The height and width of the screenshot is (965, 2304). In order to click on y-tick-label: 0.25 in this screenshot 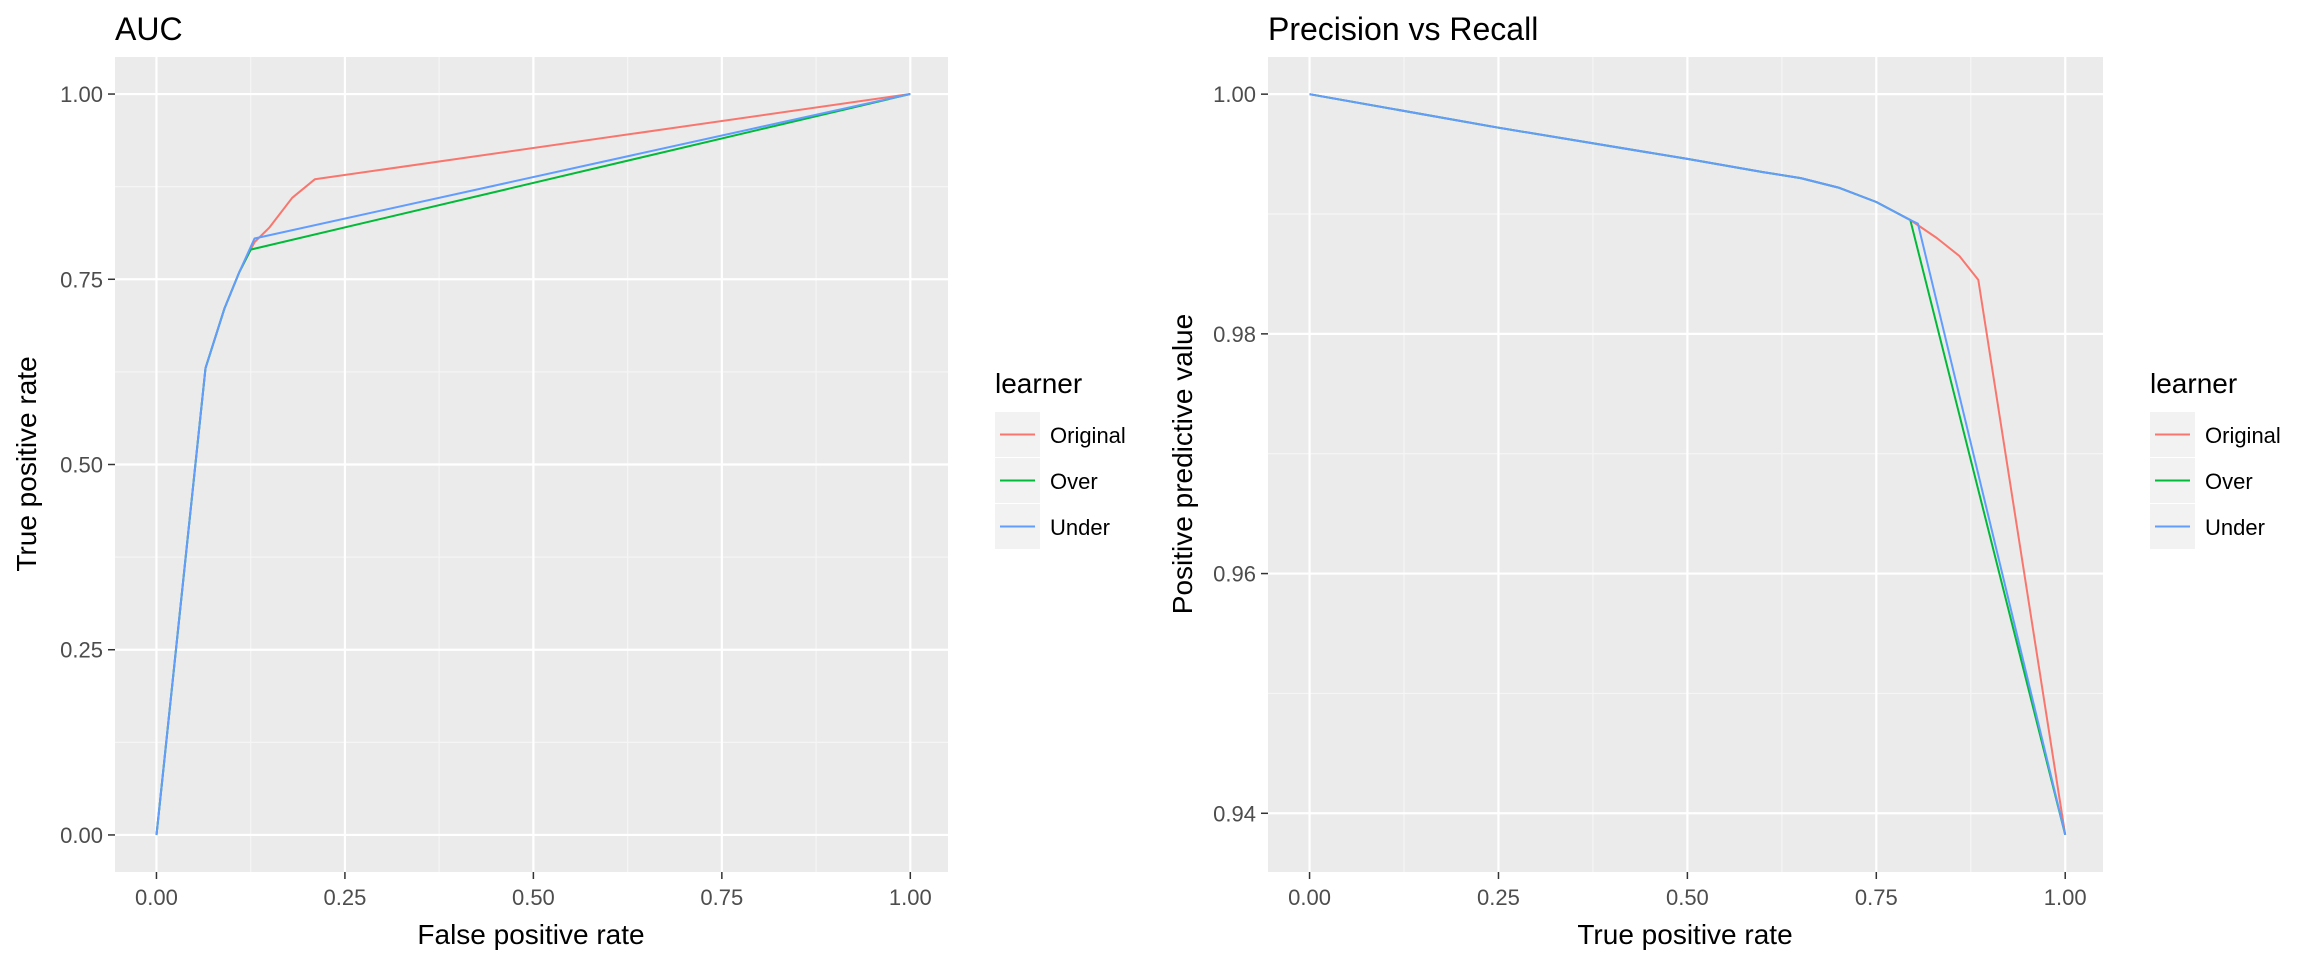, I will do `click(81, 650)`.